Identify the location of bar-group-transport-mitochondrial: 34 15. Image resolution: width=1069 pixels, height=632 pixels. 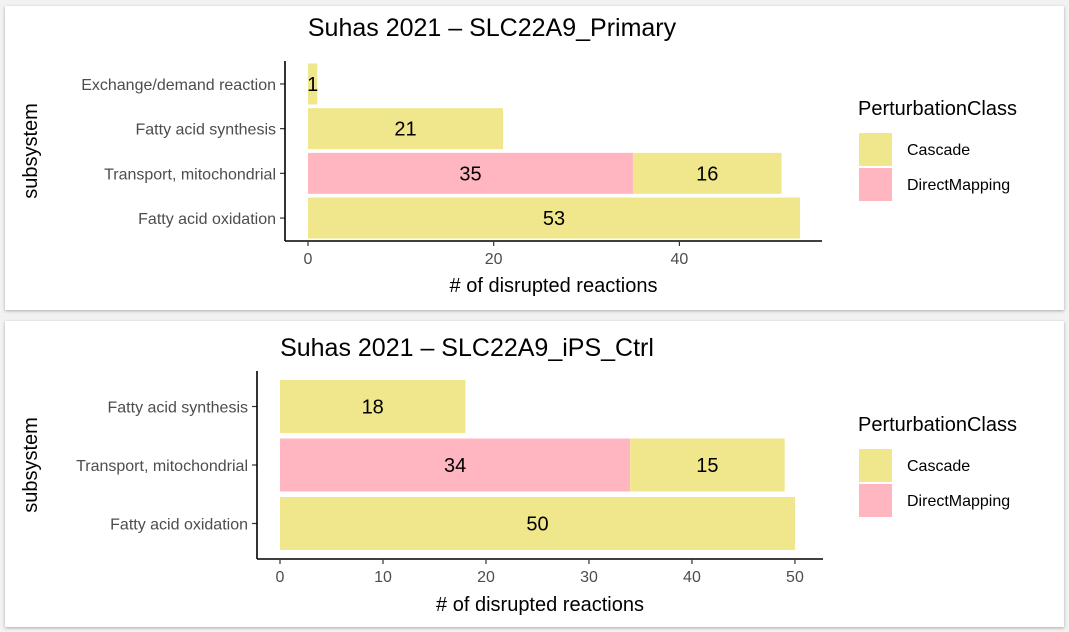
(532, 465).